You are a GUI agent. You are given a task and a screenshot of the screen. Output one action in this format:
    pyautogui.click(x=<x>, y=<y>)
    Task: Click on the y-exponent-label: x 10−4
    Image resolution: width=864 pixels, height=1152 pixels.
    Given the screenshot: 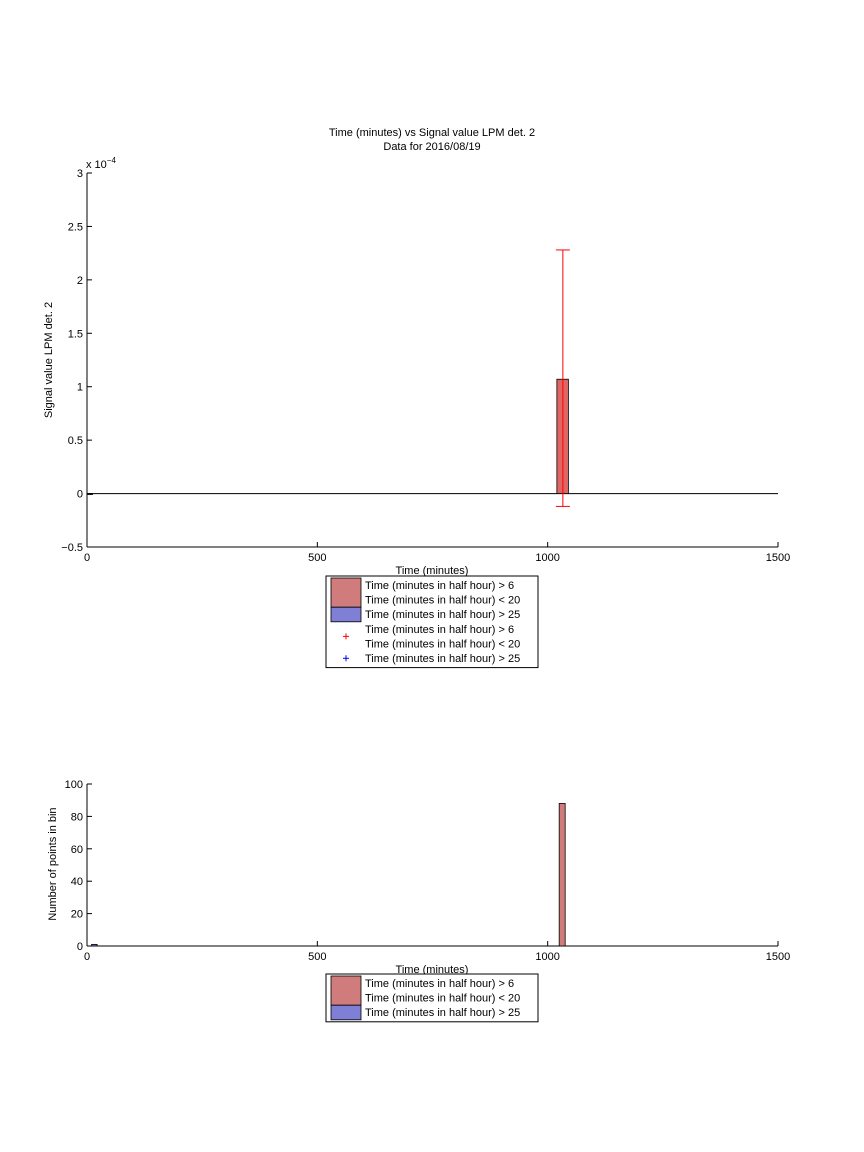 What is the action you would take?
    pyautogui.click(x=101, y=163)
    